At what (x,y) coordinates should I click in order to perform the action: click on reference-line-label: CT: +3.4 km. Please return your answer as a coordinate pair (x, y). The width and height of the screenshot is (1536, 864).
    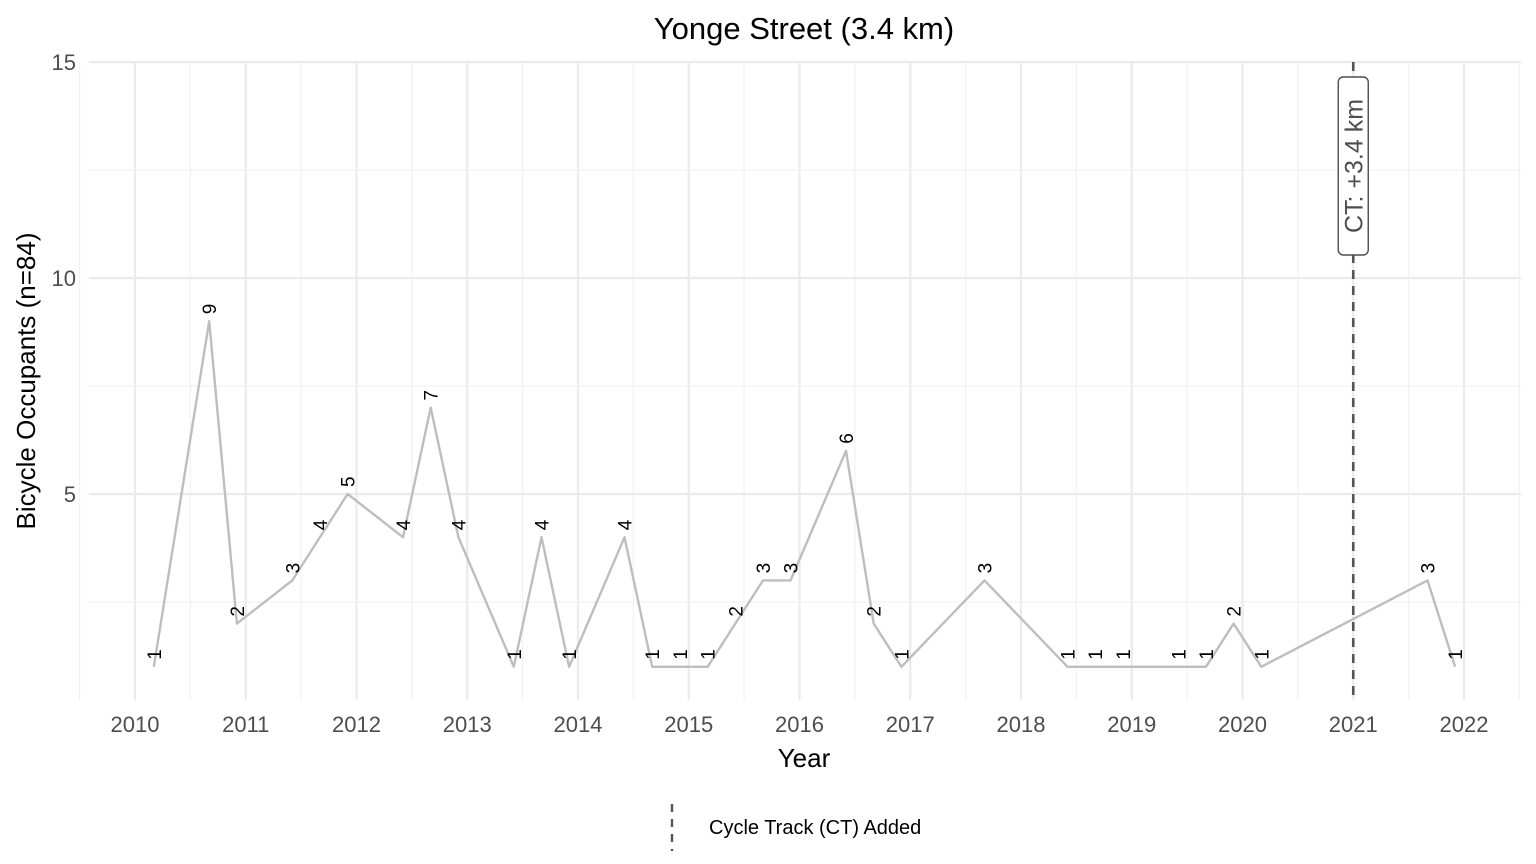
    Looking at the image, I should click on (1354, 166).